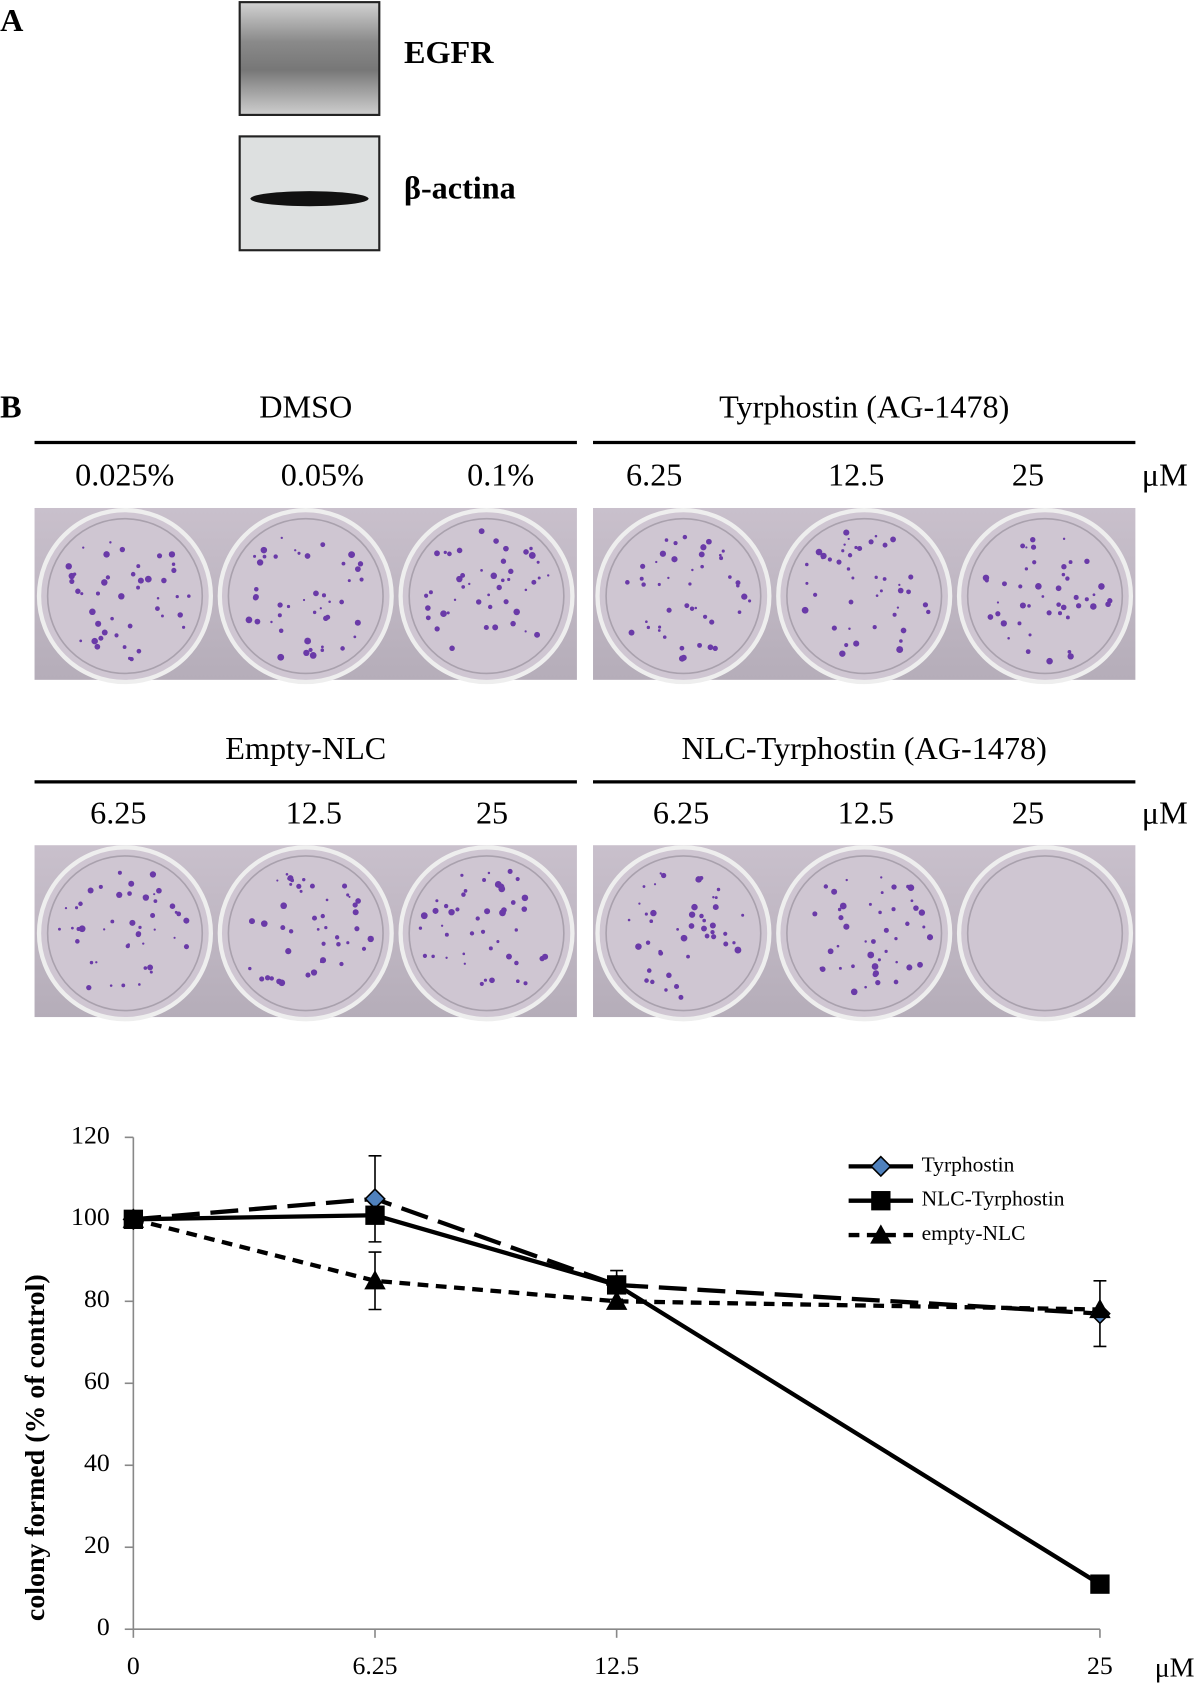 The height and width of the screenshot is (1684, 1200). I want to click on legend-label: Tyrphostin, so click(968, 1164).